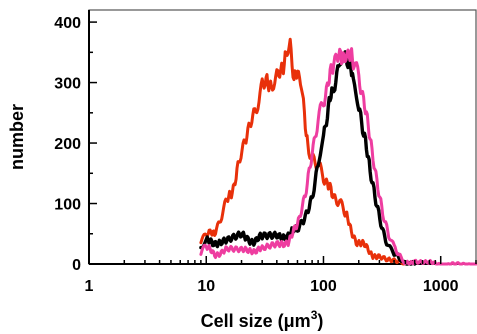  Describe the element at coordinates (76, 265) in the screenshot. I see `y-tick-label-0: 0` at that location.